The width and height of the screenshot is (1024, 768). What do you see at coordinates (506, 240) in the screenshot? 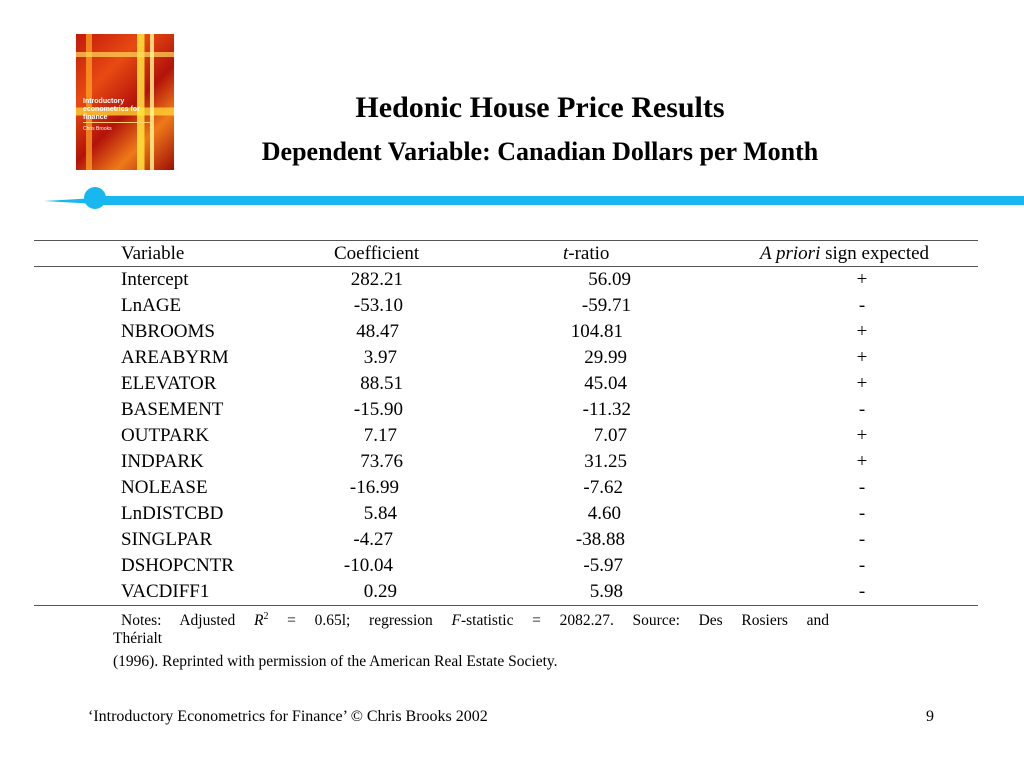
I see `table-top-rule` at bounding box center [506, 240].